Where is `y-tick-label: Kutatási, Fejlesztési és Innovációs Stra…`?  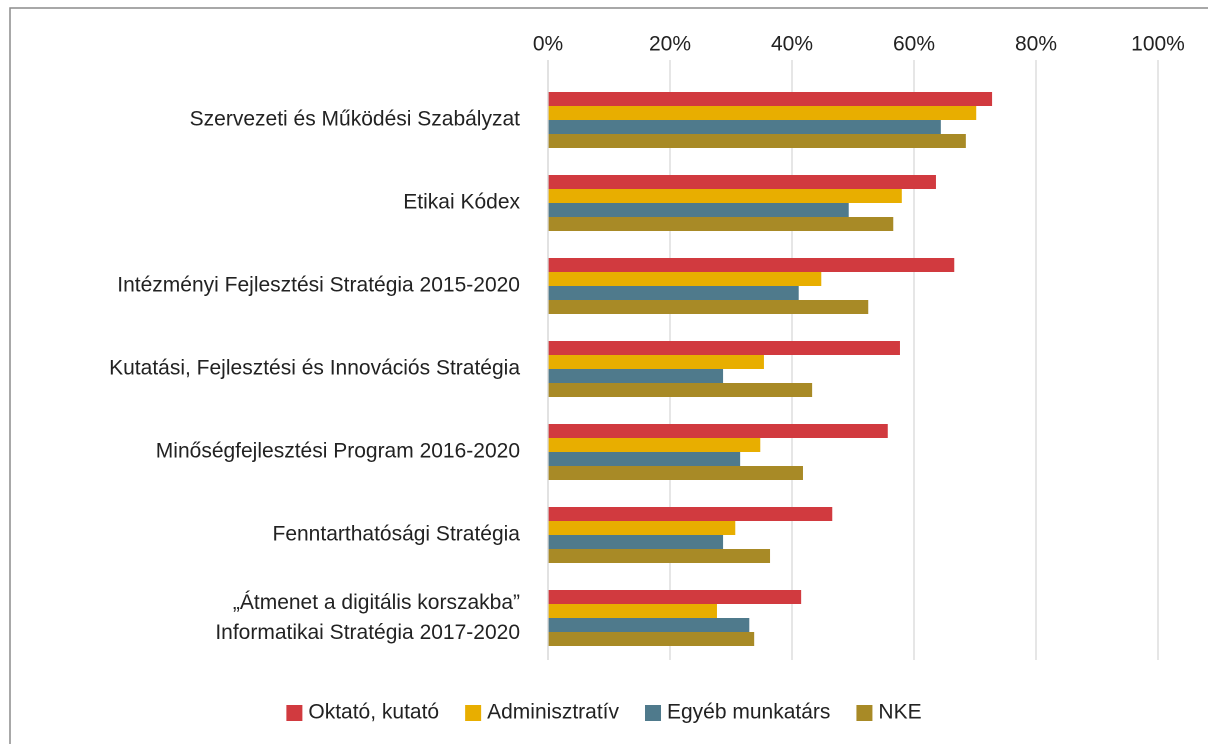
y-tick-label: Kutatási, Fejlesztési és Innovációs Stra… is located at coordinates (314, 368).